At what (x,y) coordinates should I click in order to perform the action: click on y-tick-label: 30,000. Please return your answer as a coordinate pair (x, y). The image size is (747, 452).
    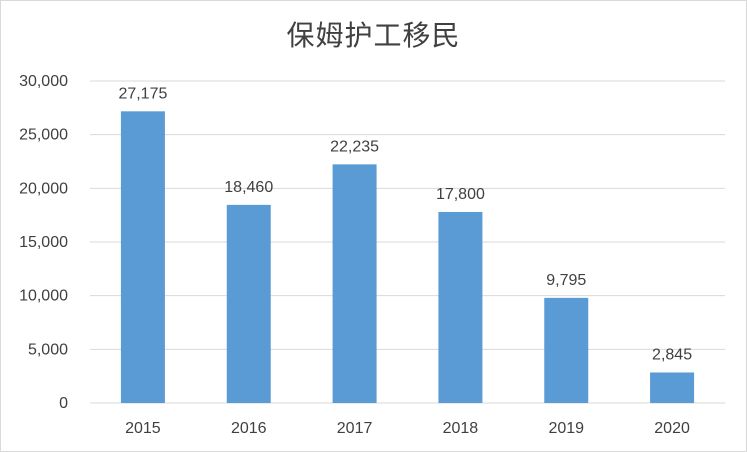
    Looking at the image, I should click on (43, 81).